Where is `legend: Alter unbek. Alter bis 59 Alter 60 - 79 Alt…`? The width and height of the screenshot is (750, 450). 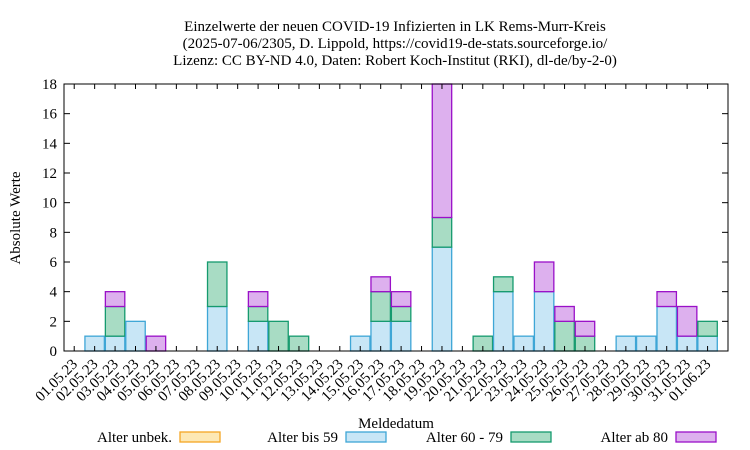
legend: Alter unbek. Alter bis 59 Alter 60 - 79 Alt… is located at coordinates (407, 438).